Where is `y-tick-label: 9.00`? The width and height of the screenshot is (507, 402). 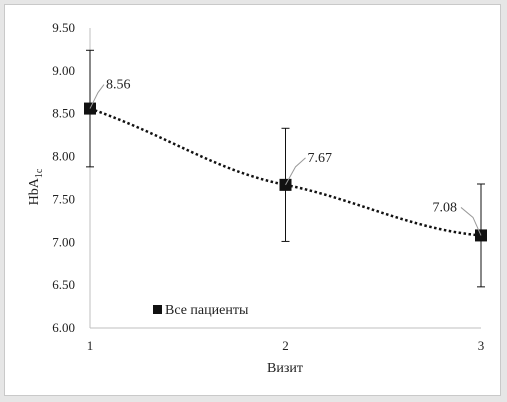
y-tick-label: 9.00 is located at coordinates (63, 70).